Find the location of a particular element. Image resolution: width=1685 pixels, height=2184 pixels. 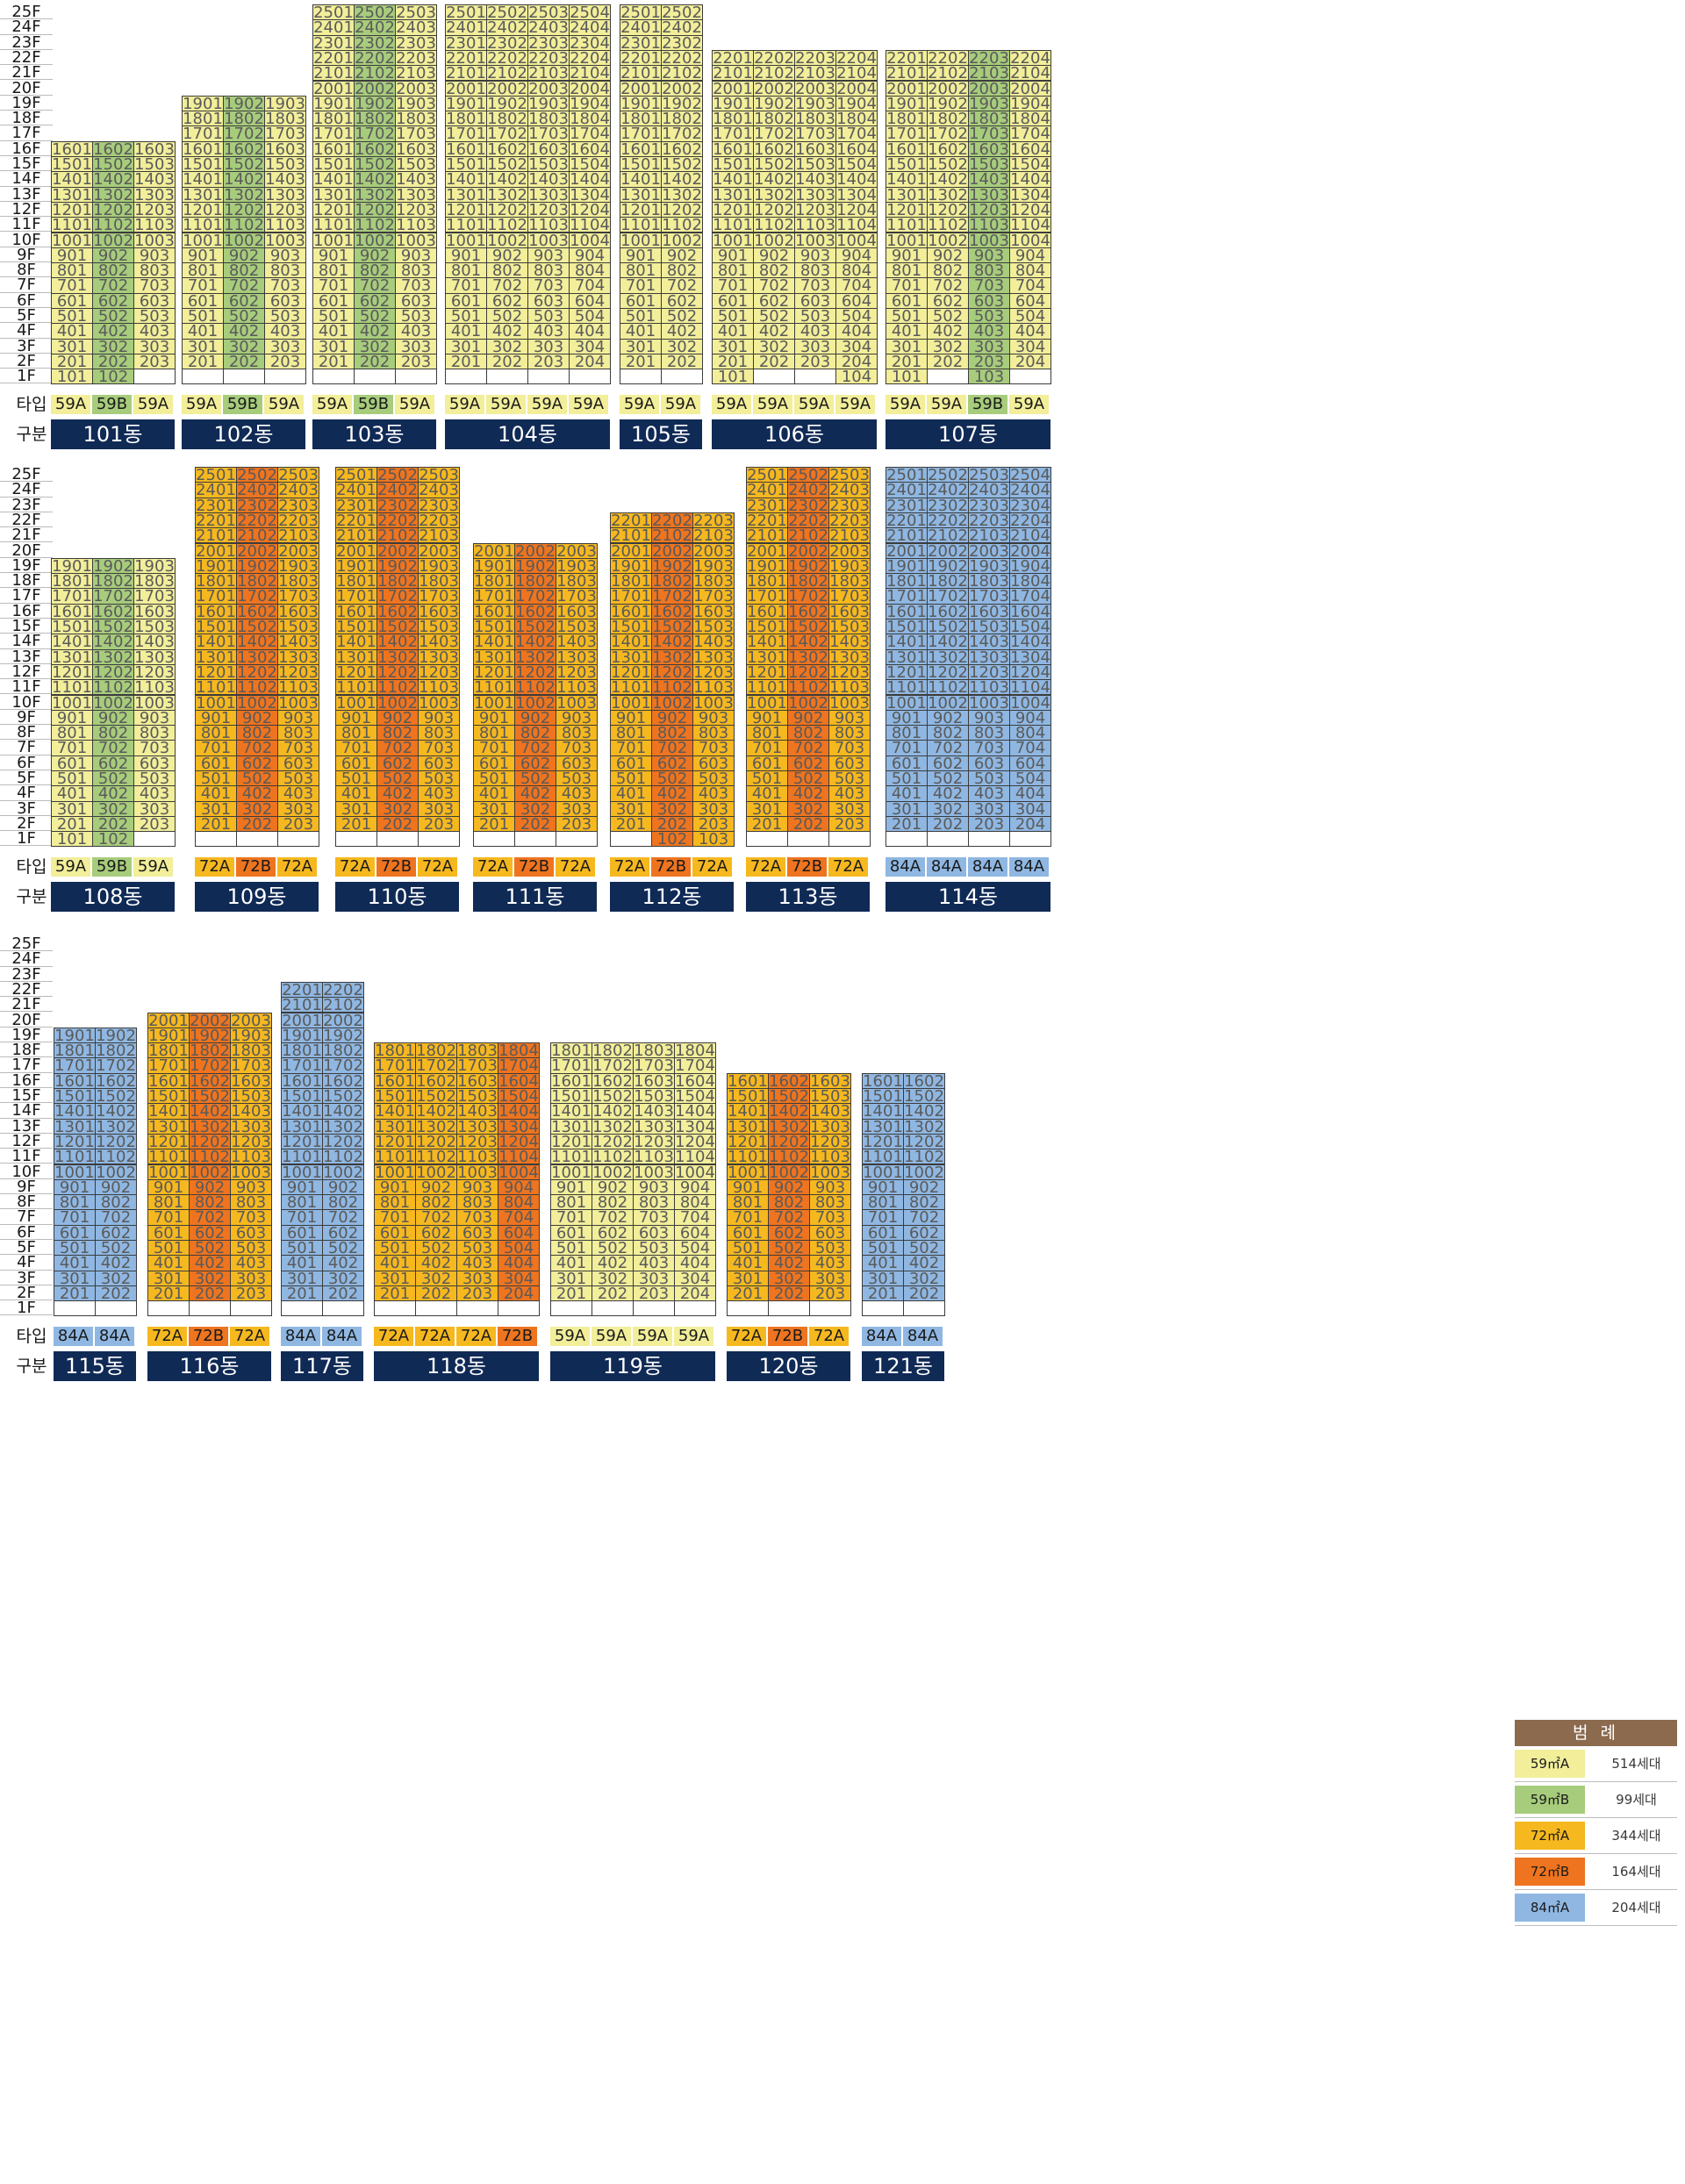

unit-cell: 2104 is located at coordinates (856, 73).